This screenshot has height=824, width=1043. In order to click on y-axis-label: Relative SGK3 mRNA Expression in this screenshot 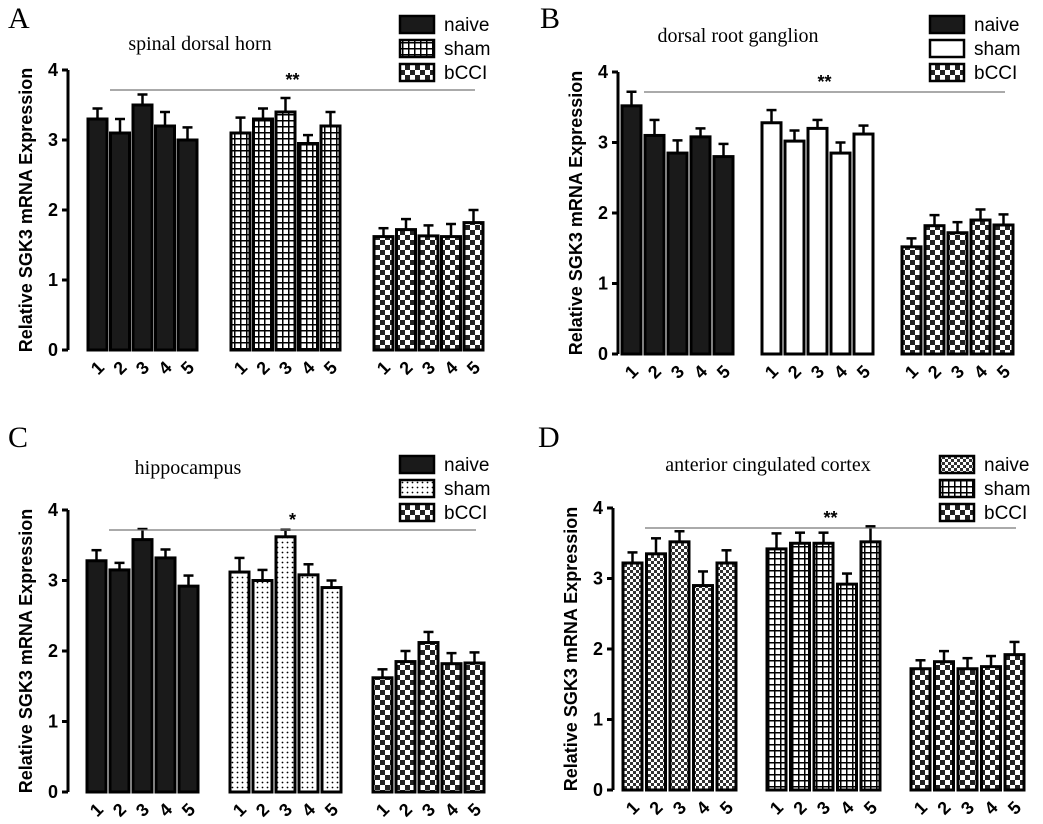, I will do `click(576, 213)`.